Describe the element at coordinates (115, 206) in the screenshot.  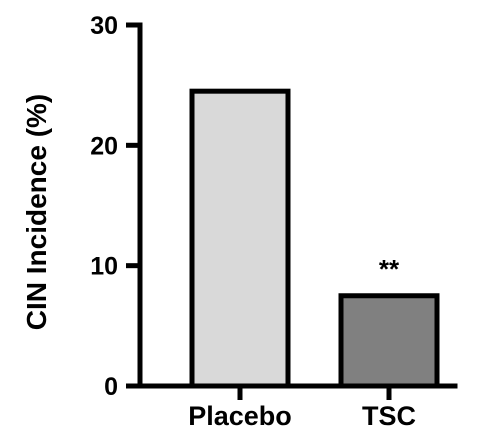
I see `y-axis-ticks: 0 10 20 30` at that location.